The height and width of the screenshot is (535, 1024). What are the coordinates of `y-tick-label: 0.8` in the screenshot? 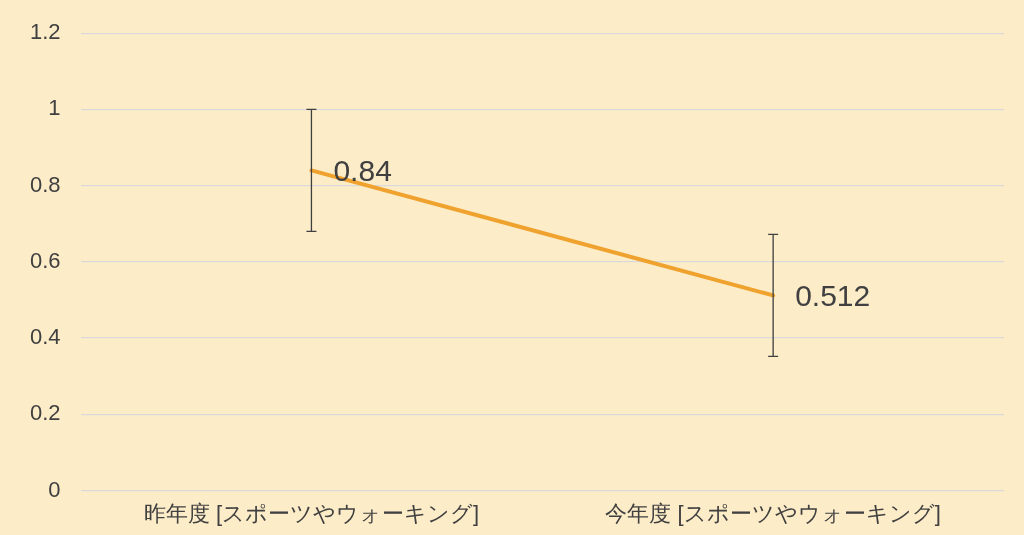 It's located at (45, 184).